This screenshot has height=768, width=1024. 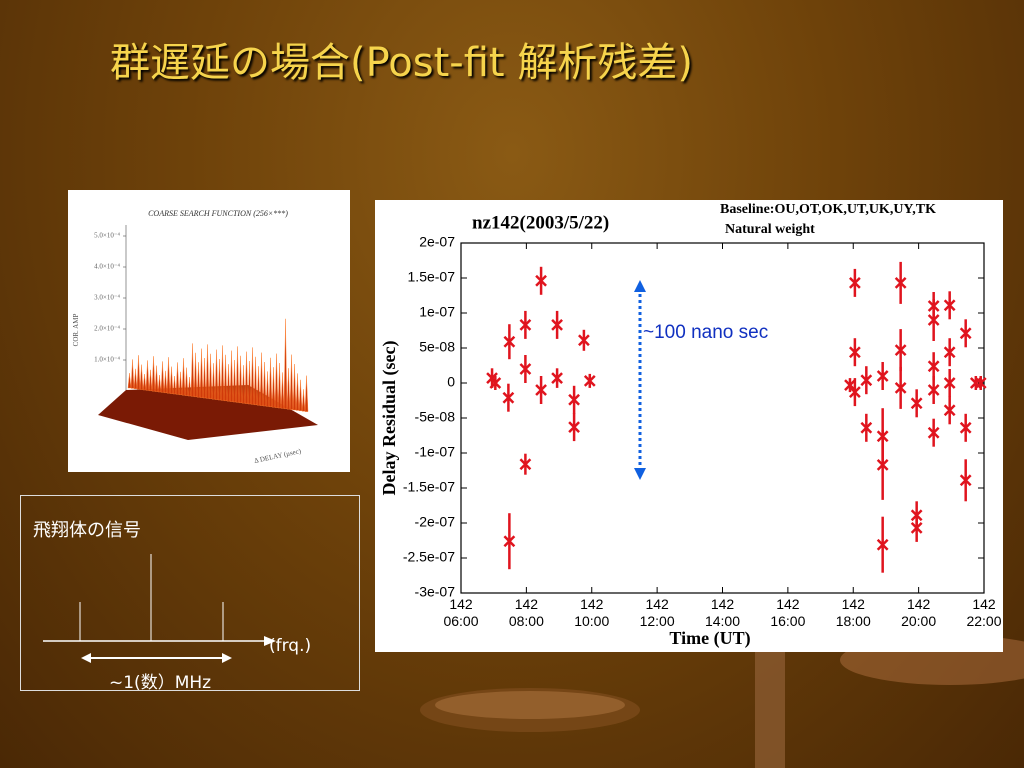 I want to click on y-tick-label: -5e-08, so click(x=435, y=417).